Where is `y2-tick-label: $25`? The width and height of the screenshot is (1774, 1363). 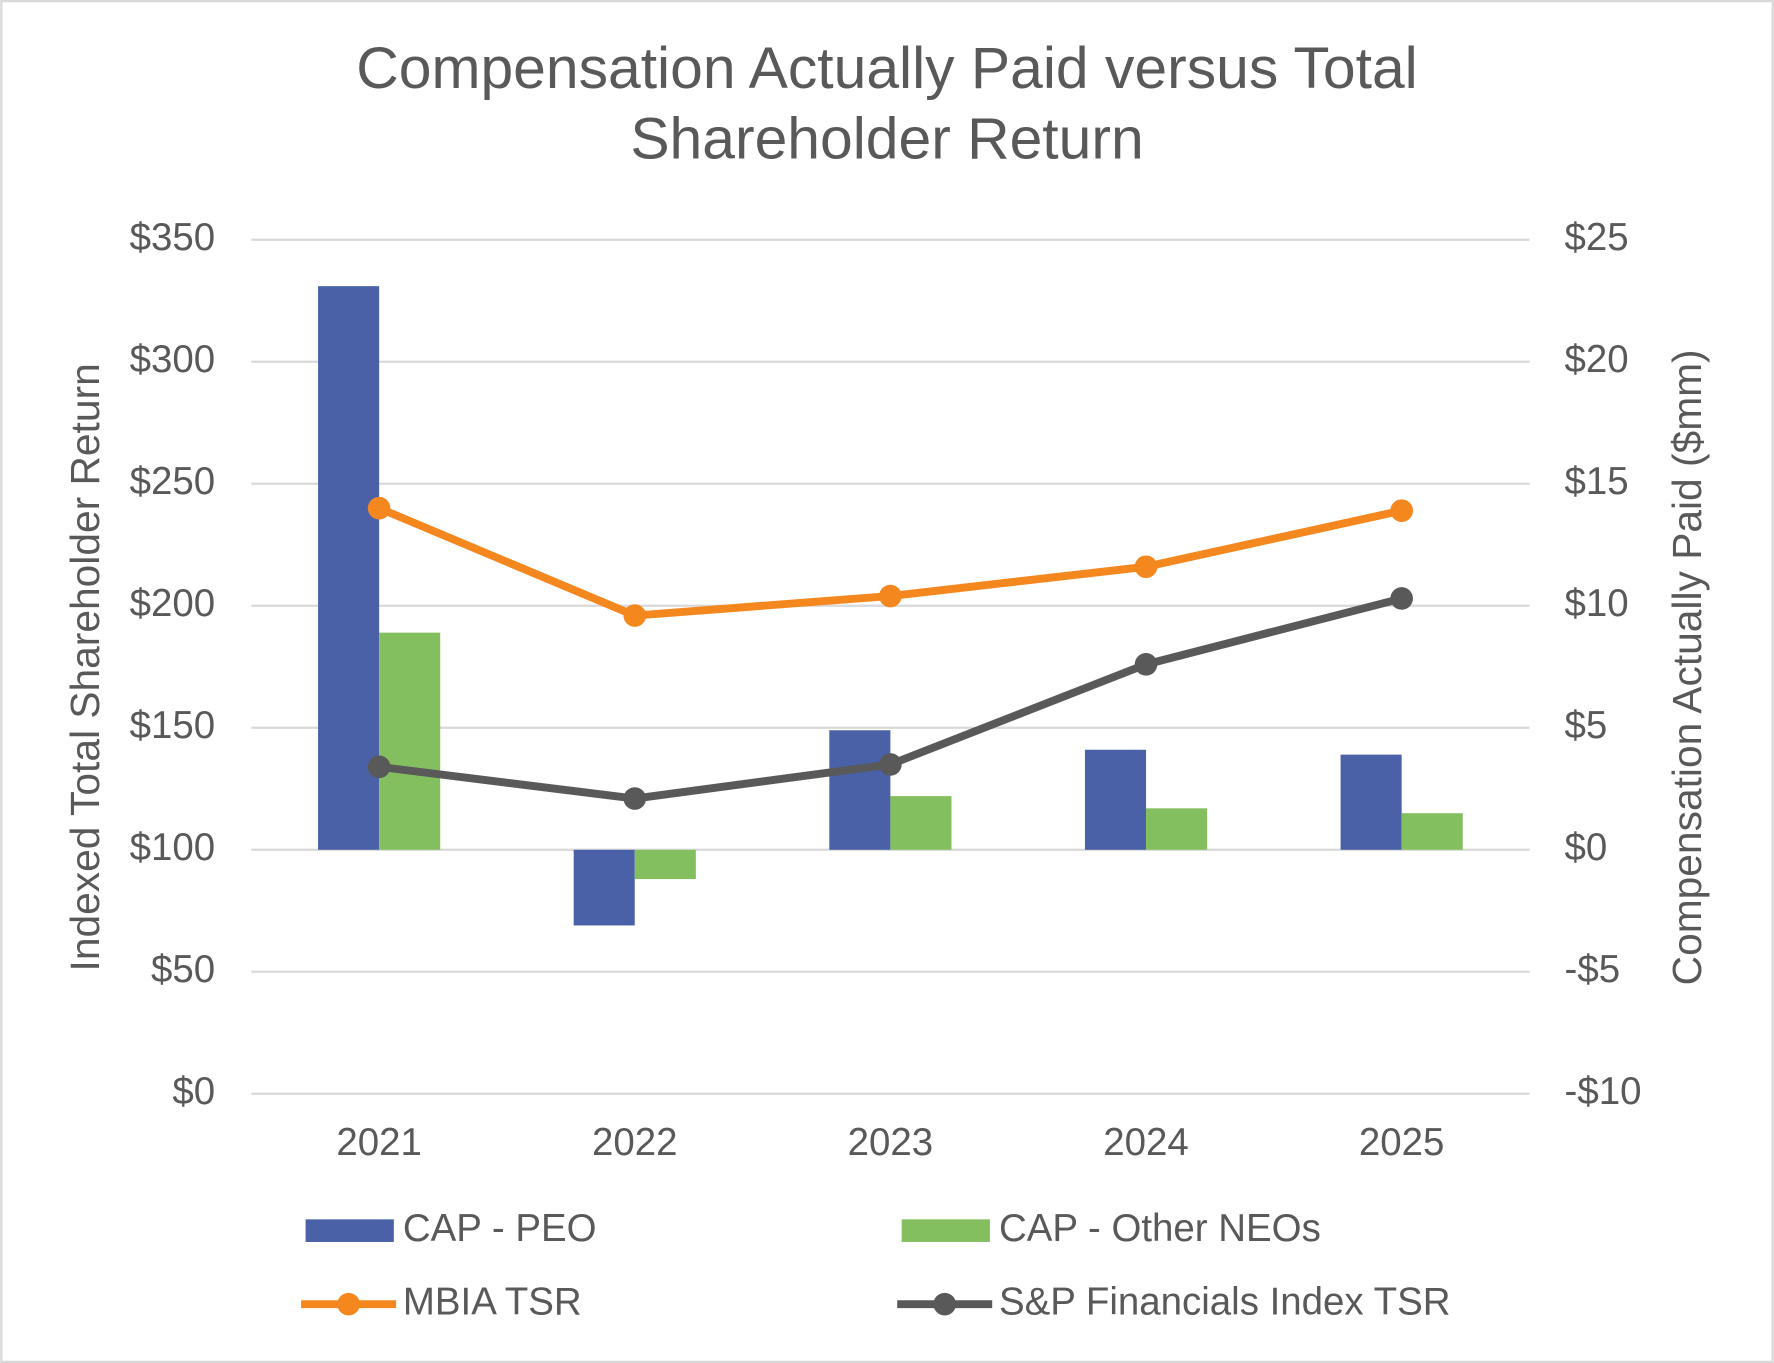 y2-tick-label: $25 is located at coordinates (1597, 237).